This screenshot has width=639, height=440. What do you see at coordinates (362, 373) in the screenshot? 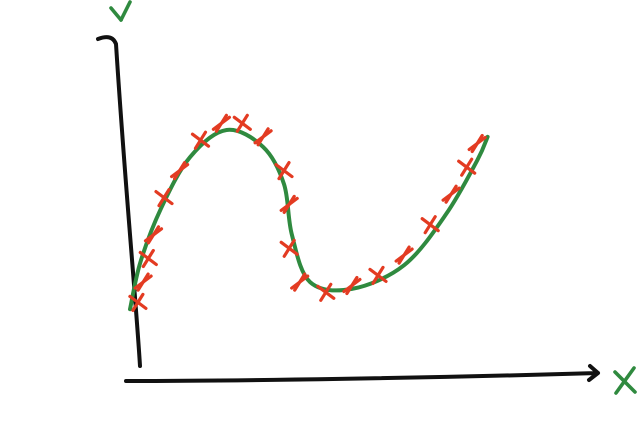
I see `x-axis-line` at bounding box center [362, 373].